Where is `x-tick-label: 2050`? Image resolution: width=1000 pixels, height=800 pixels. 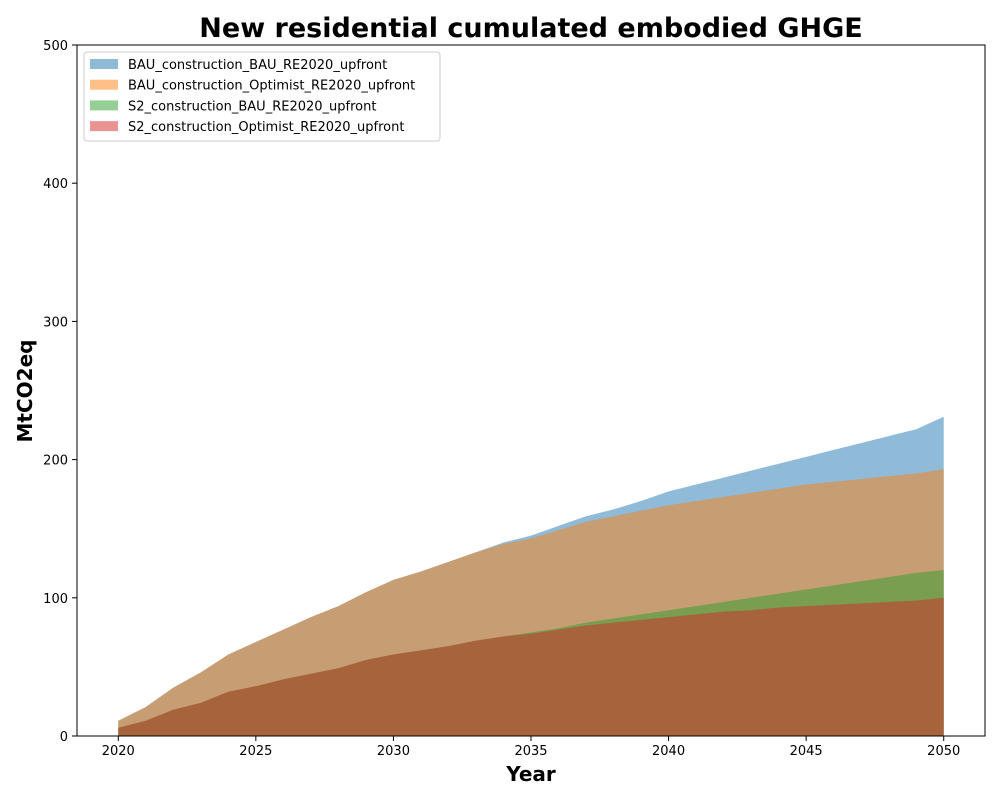
x-tick-label: 2050 is located at coordinates (943, 751).